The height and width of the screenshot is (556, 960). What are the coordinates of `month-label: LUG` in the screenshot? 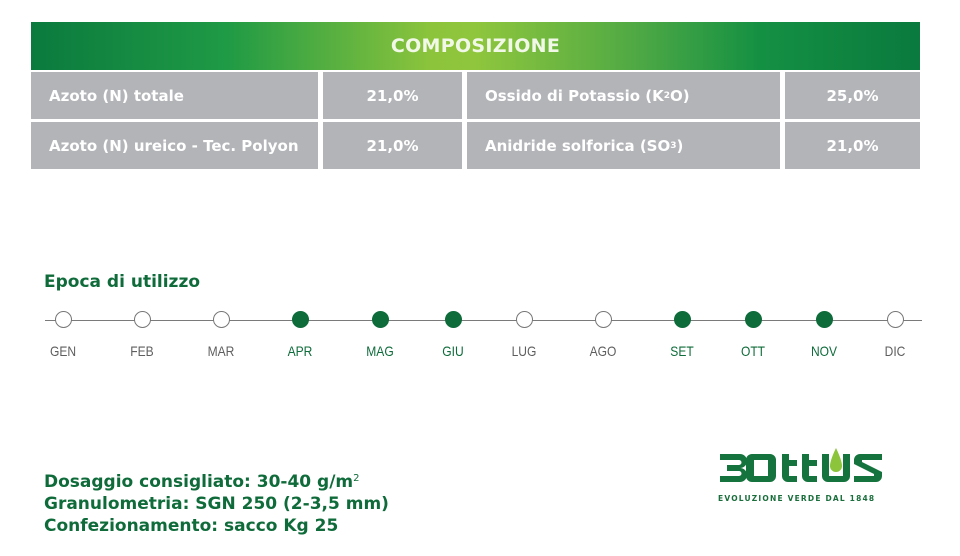 It's located at (524, 351).